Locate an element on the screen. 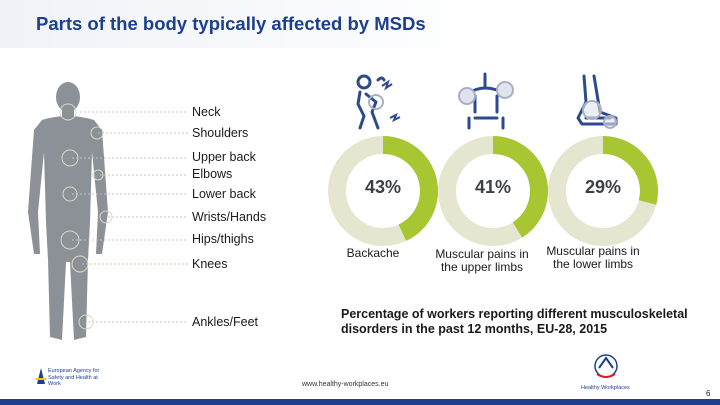 This screenshot has width=720, height=405. value-backache: 43% is located at coordinates (383, 187).